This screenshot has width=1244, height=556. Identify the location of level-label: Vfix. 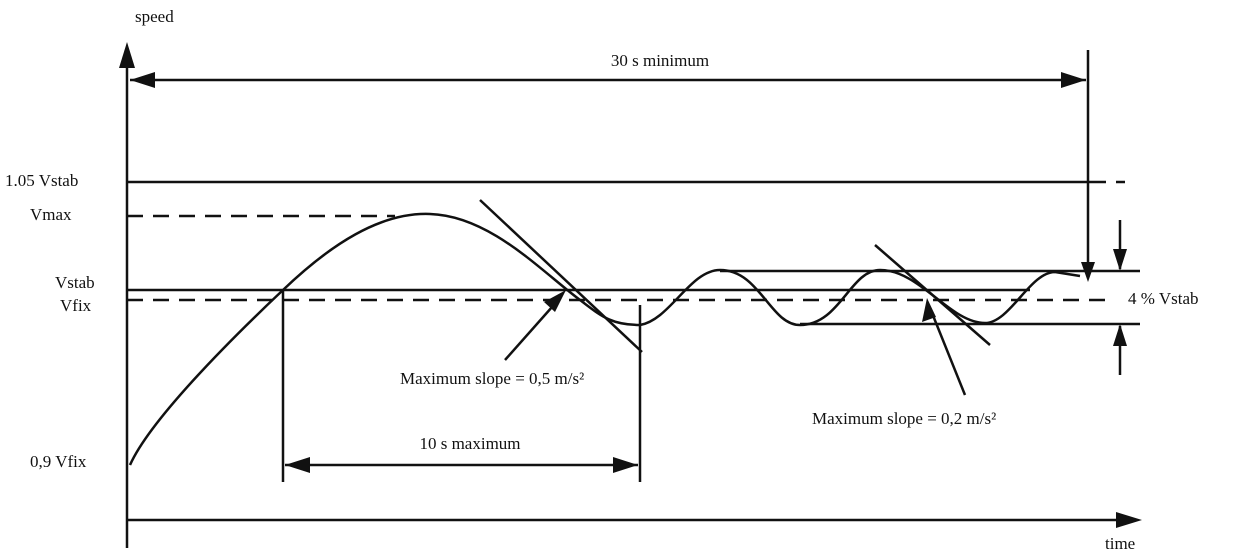
(76, 305).